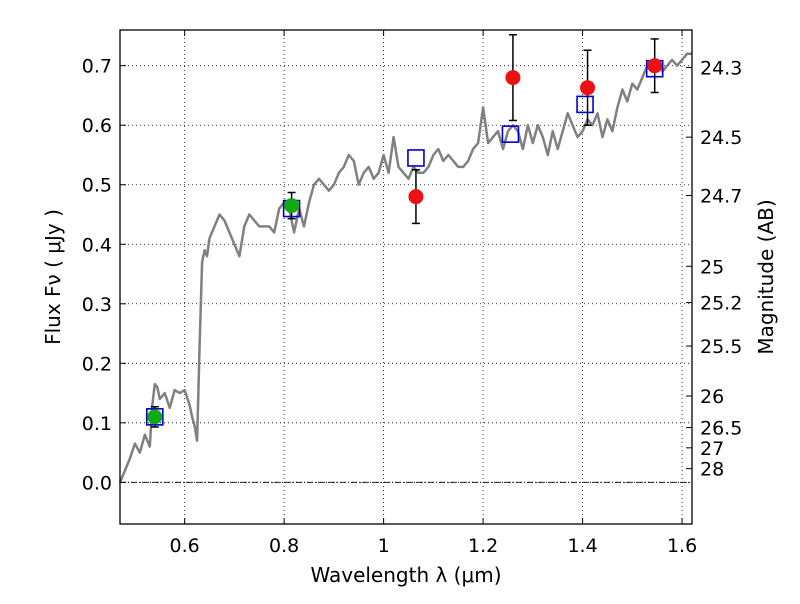 This screenshot has height=604, width=800. I want to click on y2-tick-label: 26.5, so click(721, 429).